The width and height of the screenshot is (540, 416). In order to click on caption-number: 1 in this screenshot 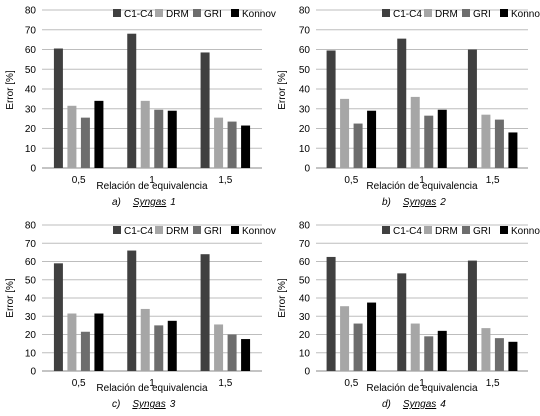, I will do `click(173, 202)`.